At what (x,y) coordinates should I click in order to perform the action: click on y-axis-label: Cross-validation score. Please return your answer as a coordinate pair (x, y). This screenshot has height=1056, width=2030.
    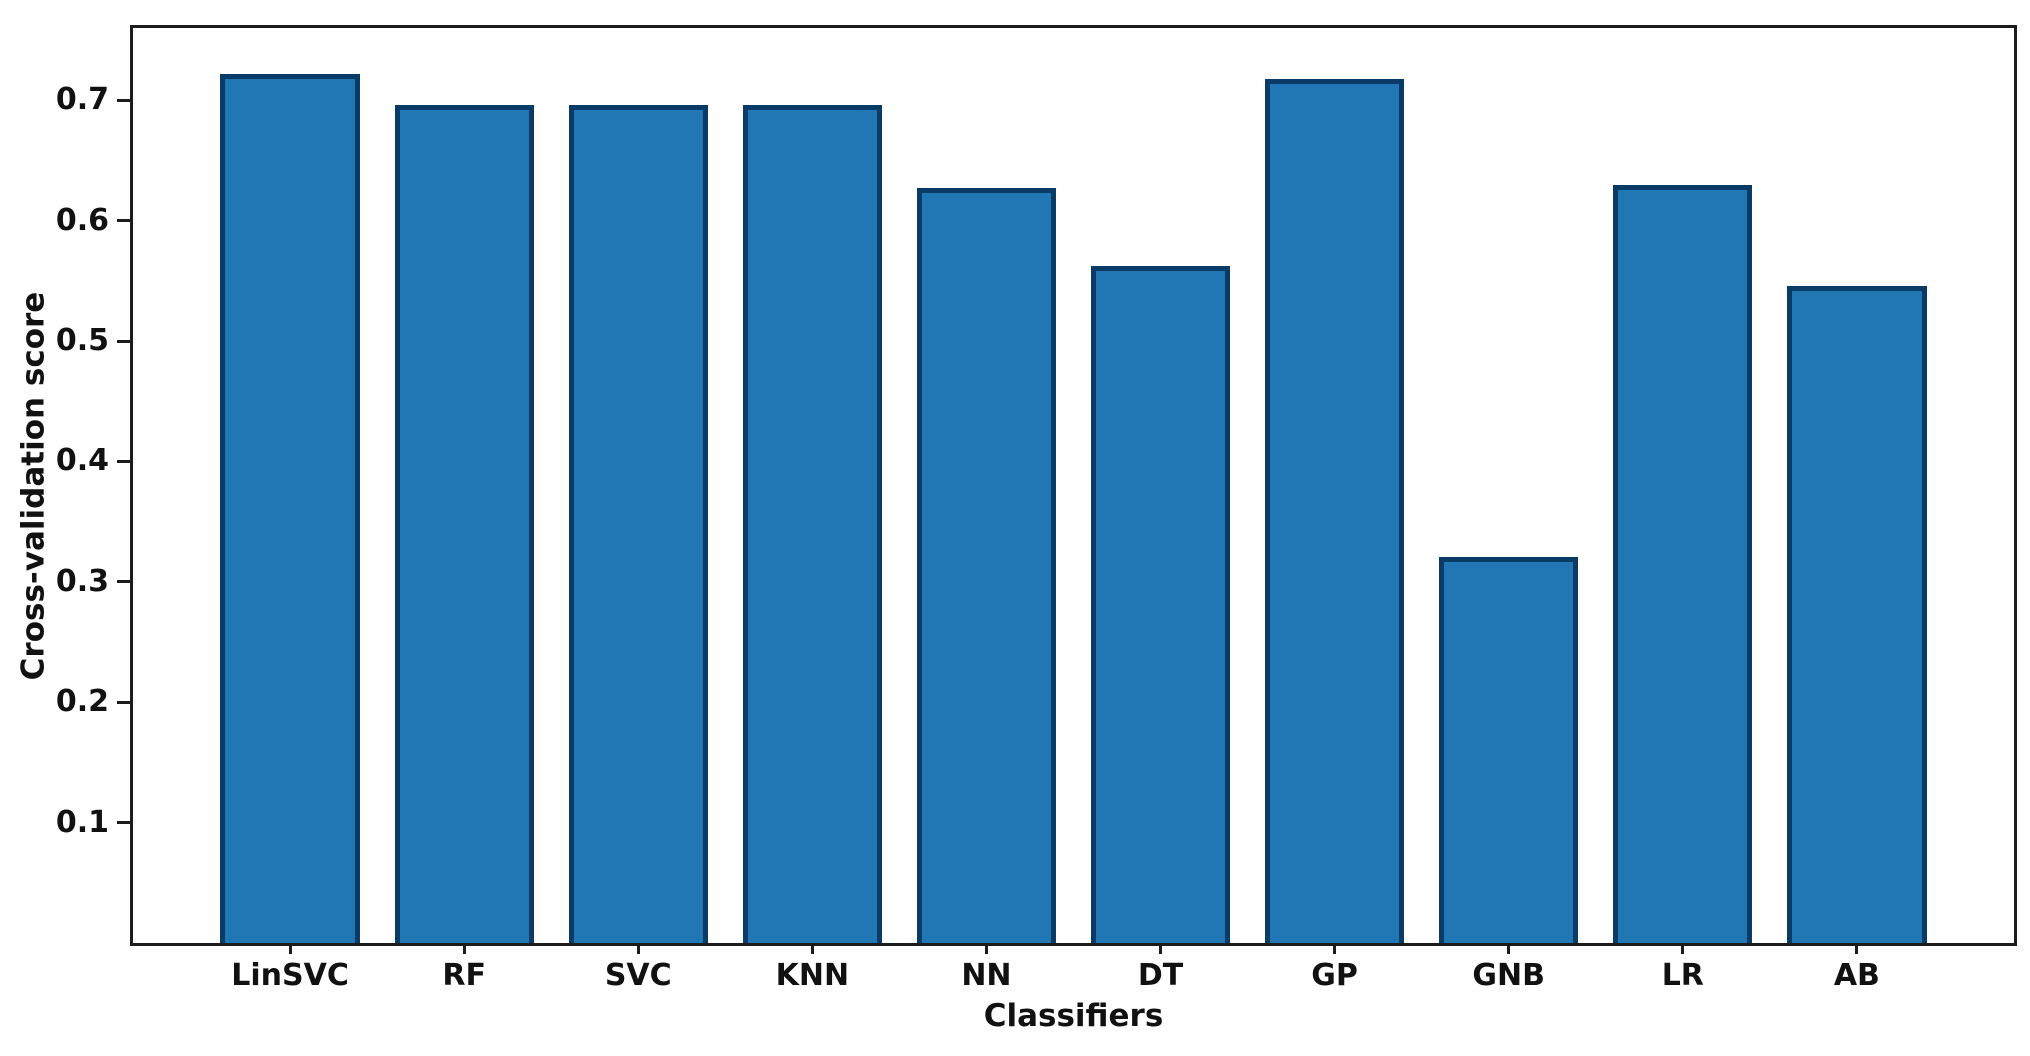
    Looking at the image, I should click on (33, 486).